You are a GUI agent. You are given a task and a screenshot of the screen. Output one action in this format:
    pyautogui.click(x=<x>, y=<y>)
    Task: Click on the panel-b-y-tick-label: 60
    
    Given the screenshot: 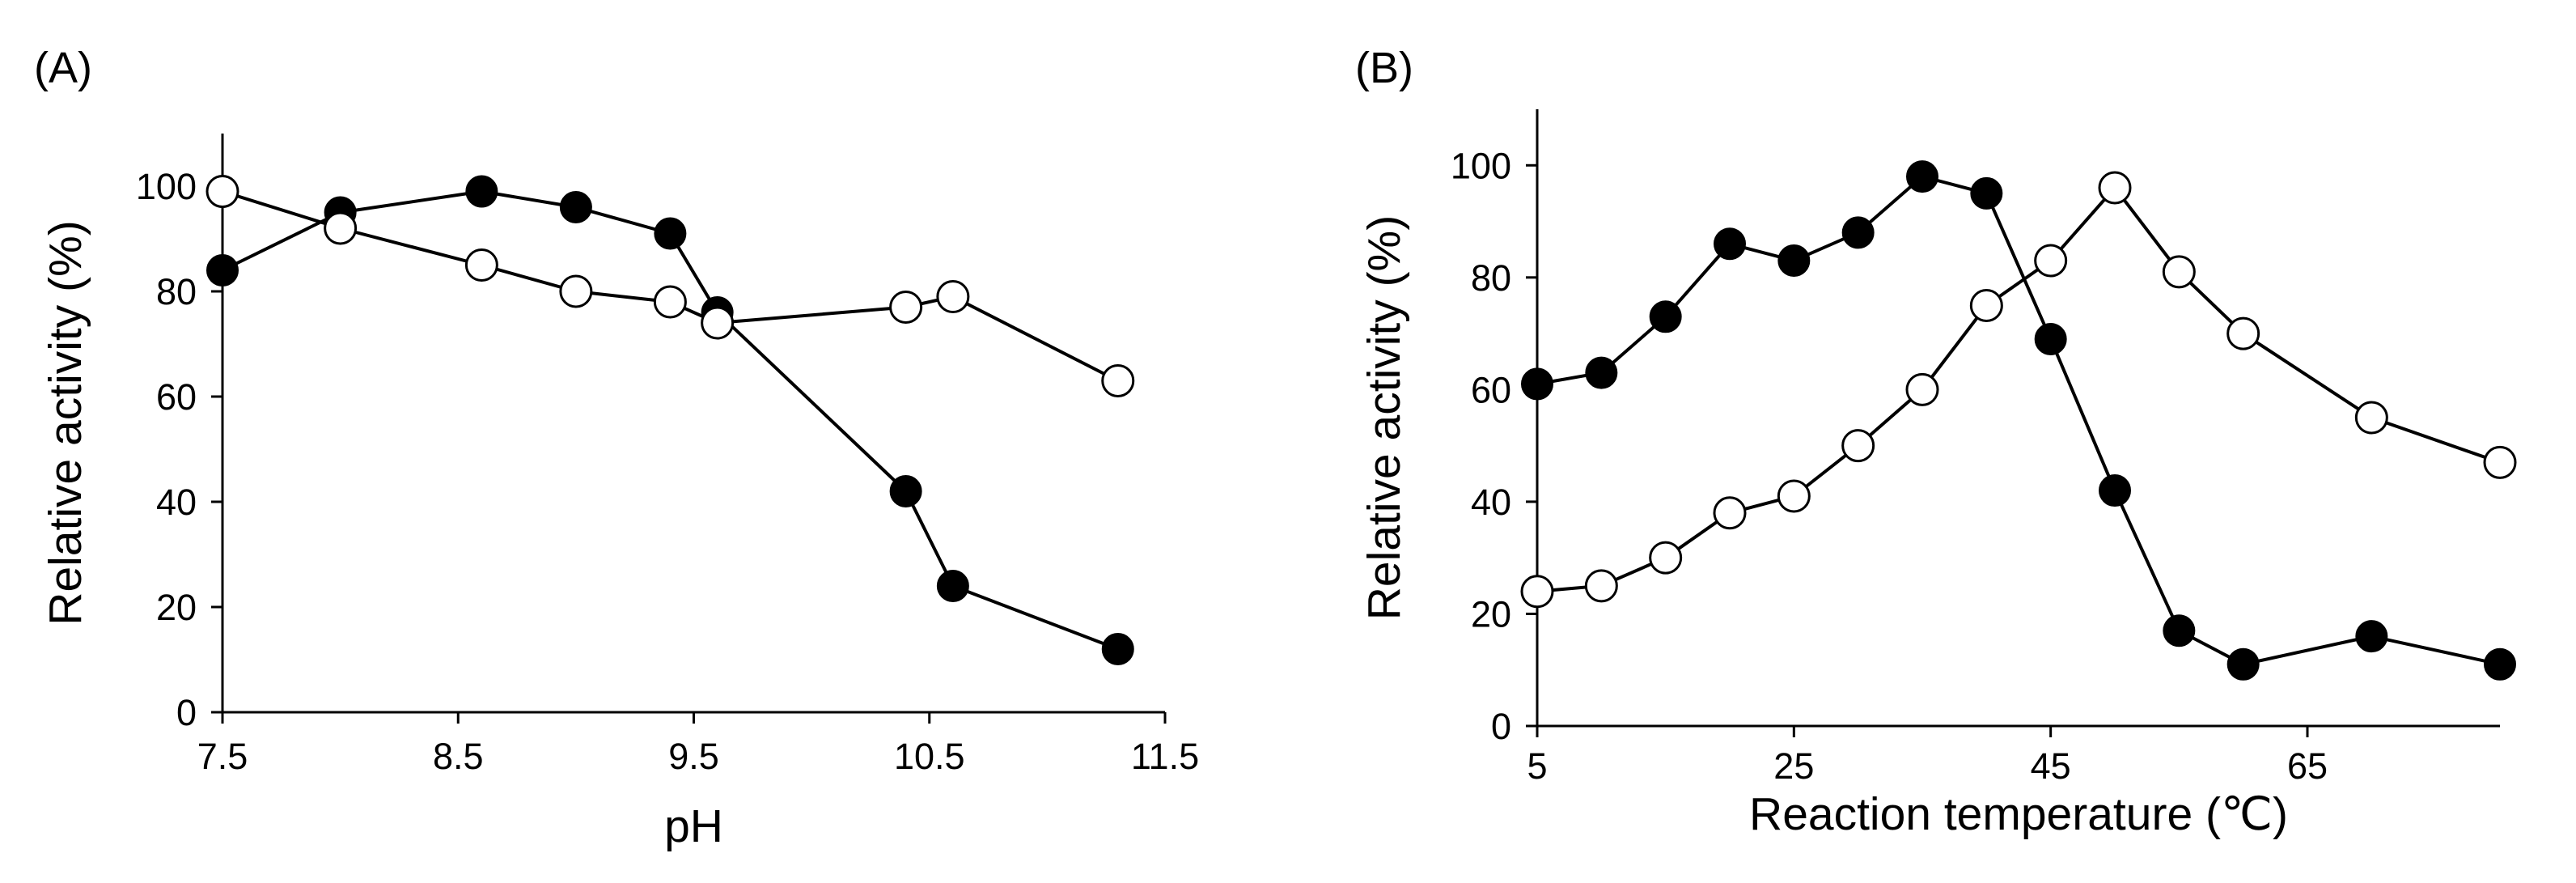 What is the action you would take?
    pyautogui.click(x=1491, y=389)
    